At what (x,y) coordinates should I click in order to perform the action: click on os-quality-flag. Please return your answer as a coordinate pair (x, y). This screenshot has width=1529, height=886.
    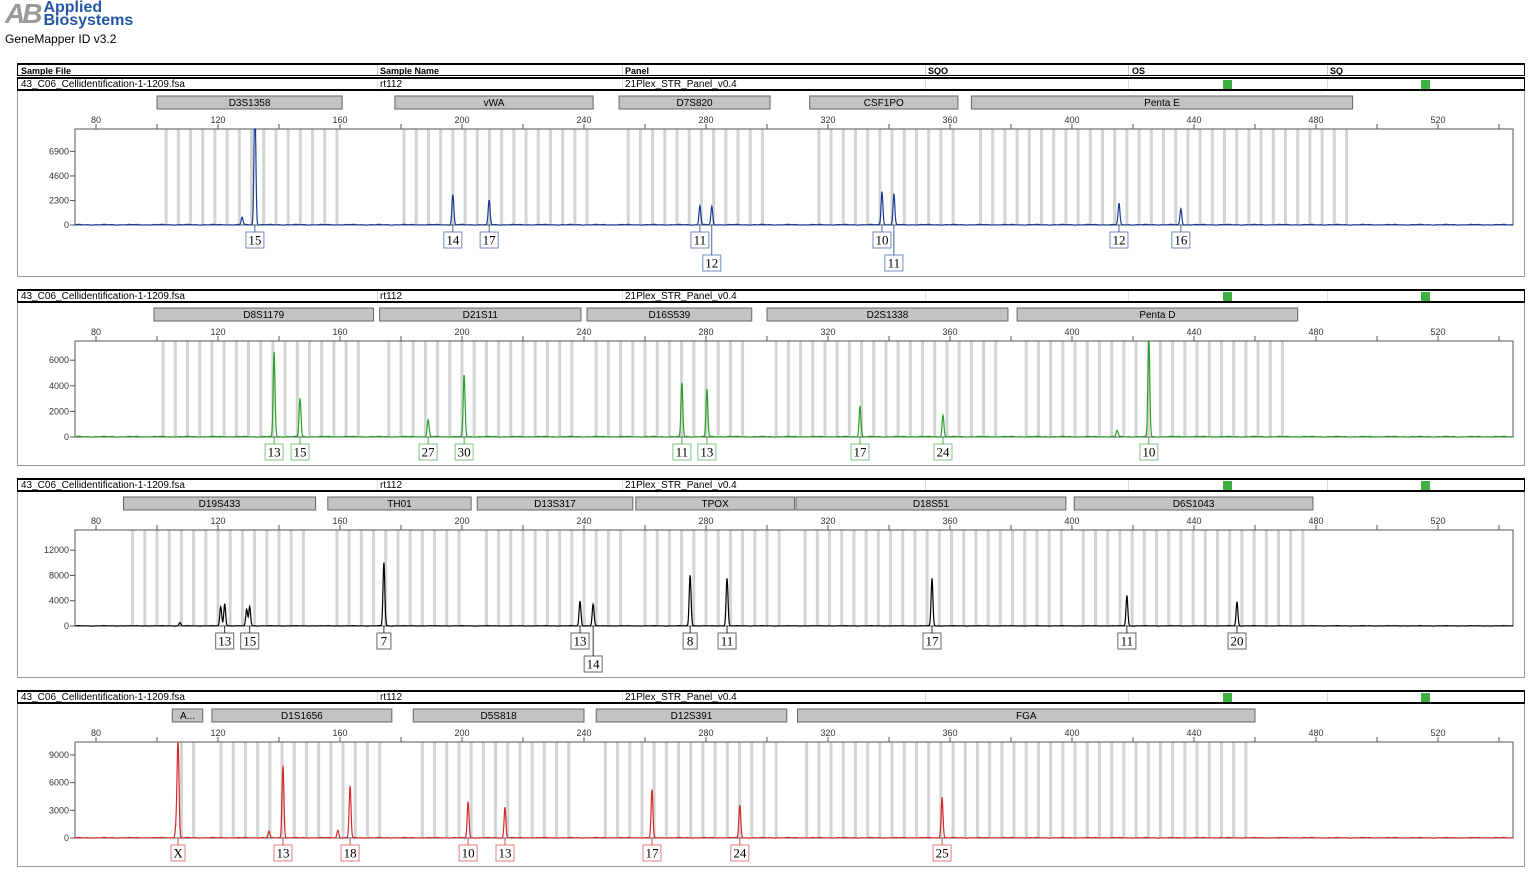
    Looking at the image, I should click on (1227, 84).